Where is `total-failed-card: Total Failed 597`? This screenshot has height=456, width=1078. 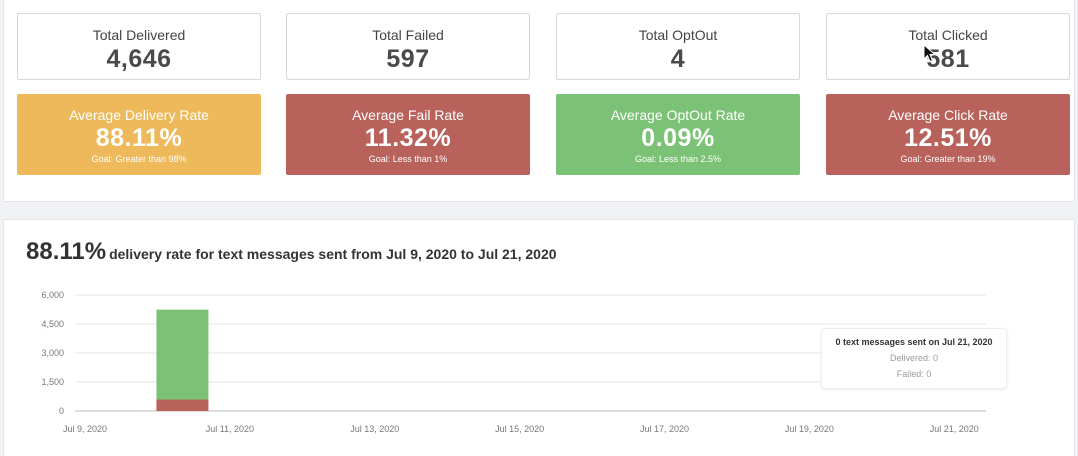 total-failed-card: Total Failed 597 is located at coordinates (408, 46).